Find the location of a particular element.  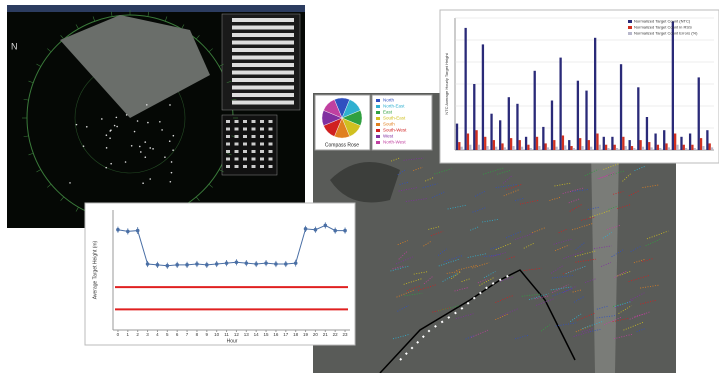

legend-label: South is located at coordinates (389, 124).